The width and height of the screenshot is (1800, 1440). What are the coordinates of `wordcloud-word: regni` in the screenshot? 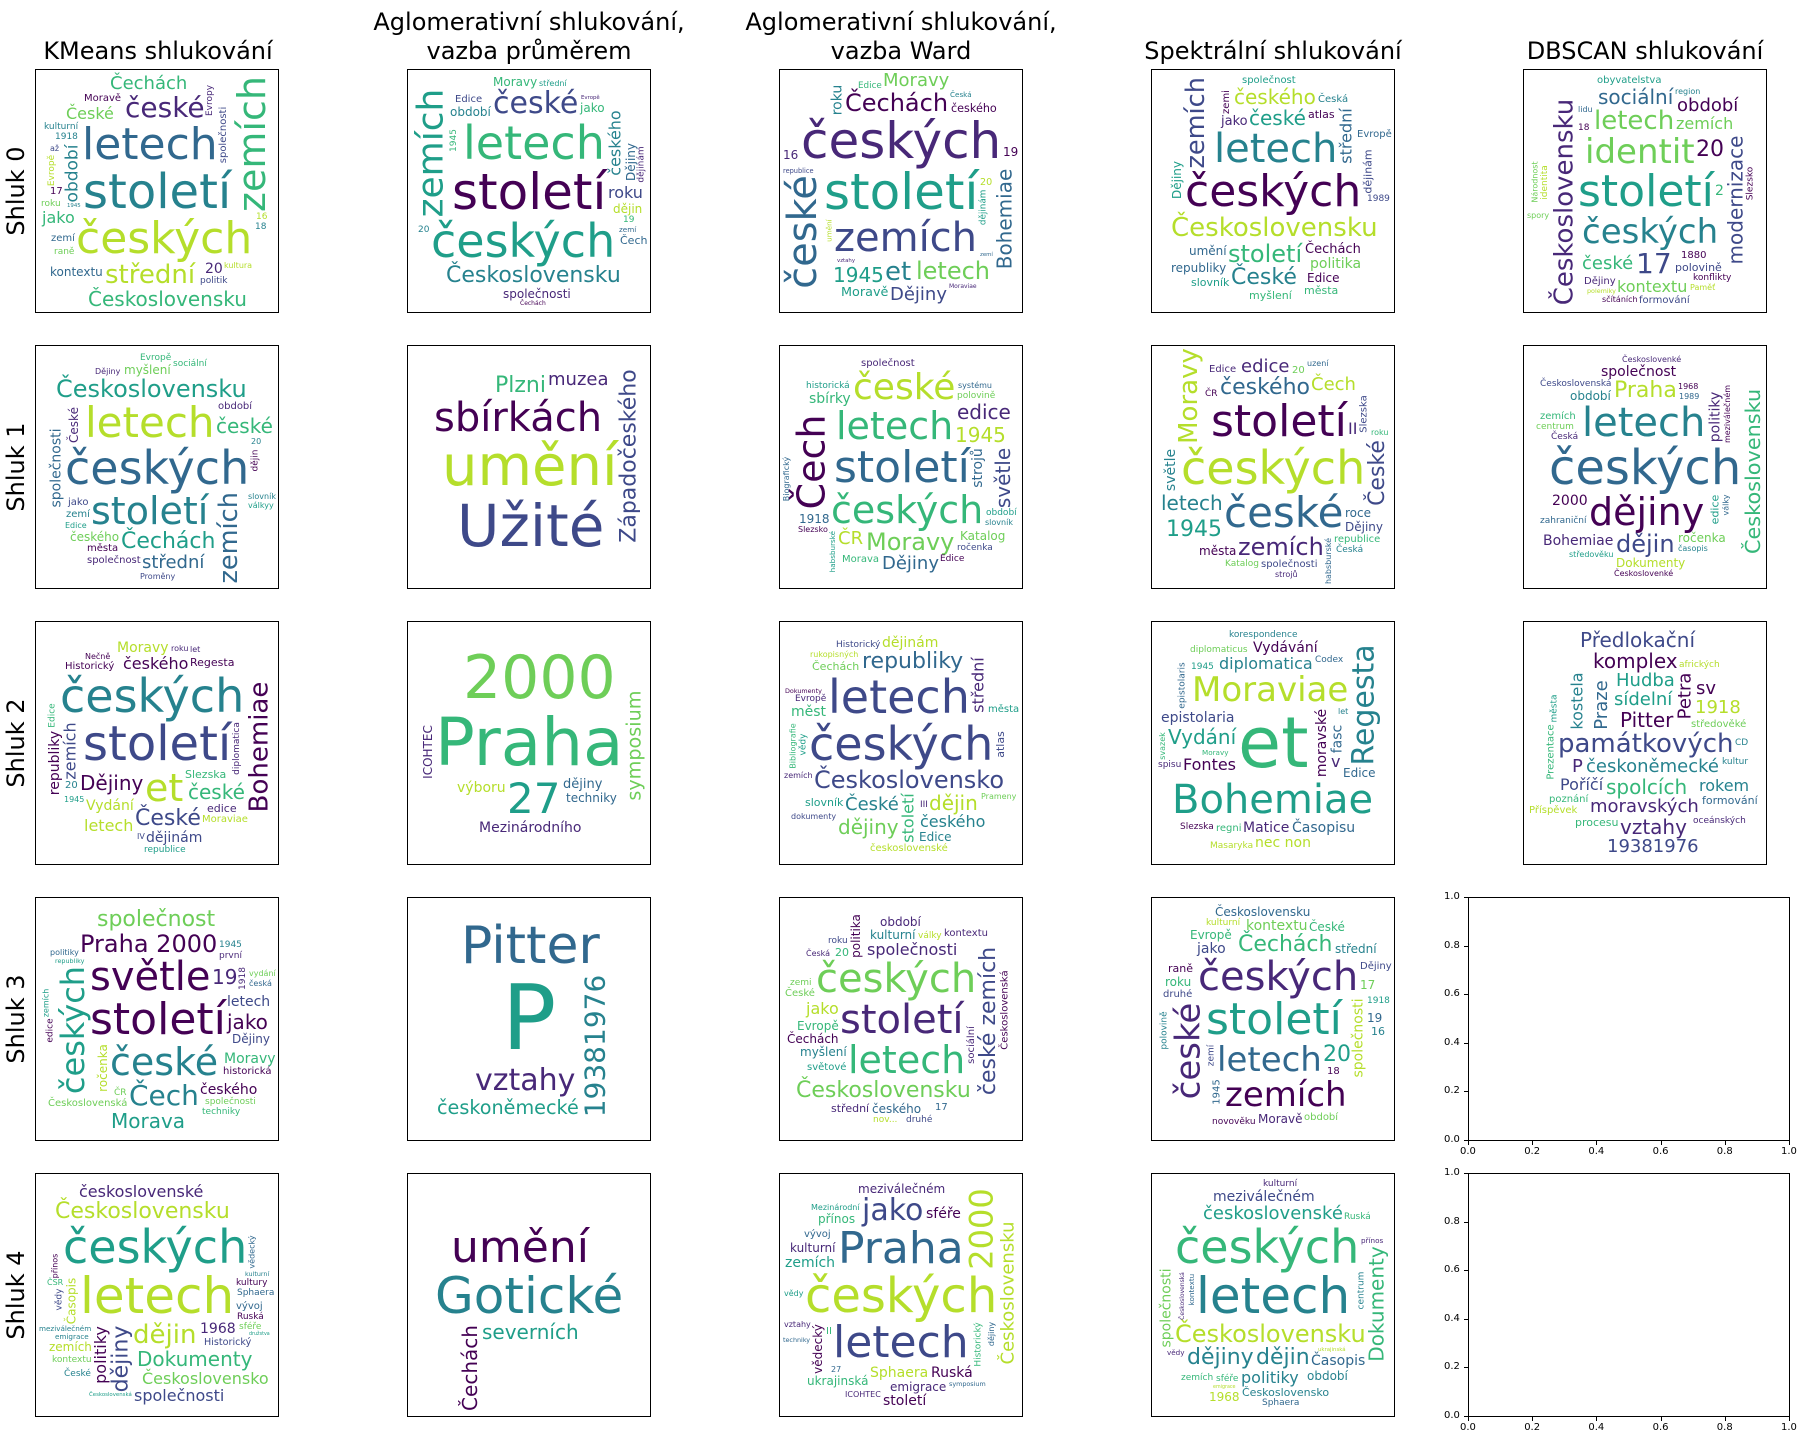 It's located at (1229, 828).